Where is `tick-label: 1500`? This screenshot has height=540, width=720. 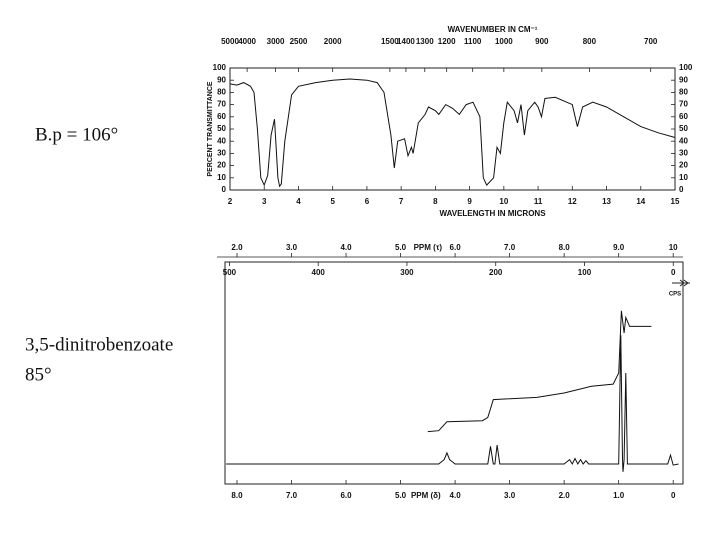 tick-label: 1500 is located at coordinates (390, 41).